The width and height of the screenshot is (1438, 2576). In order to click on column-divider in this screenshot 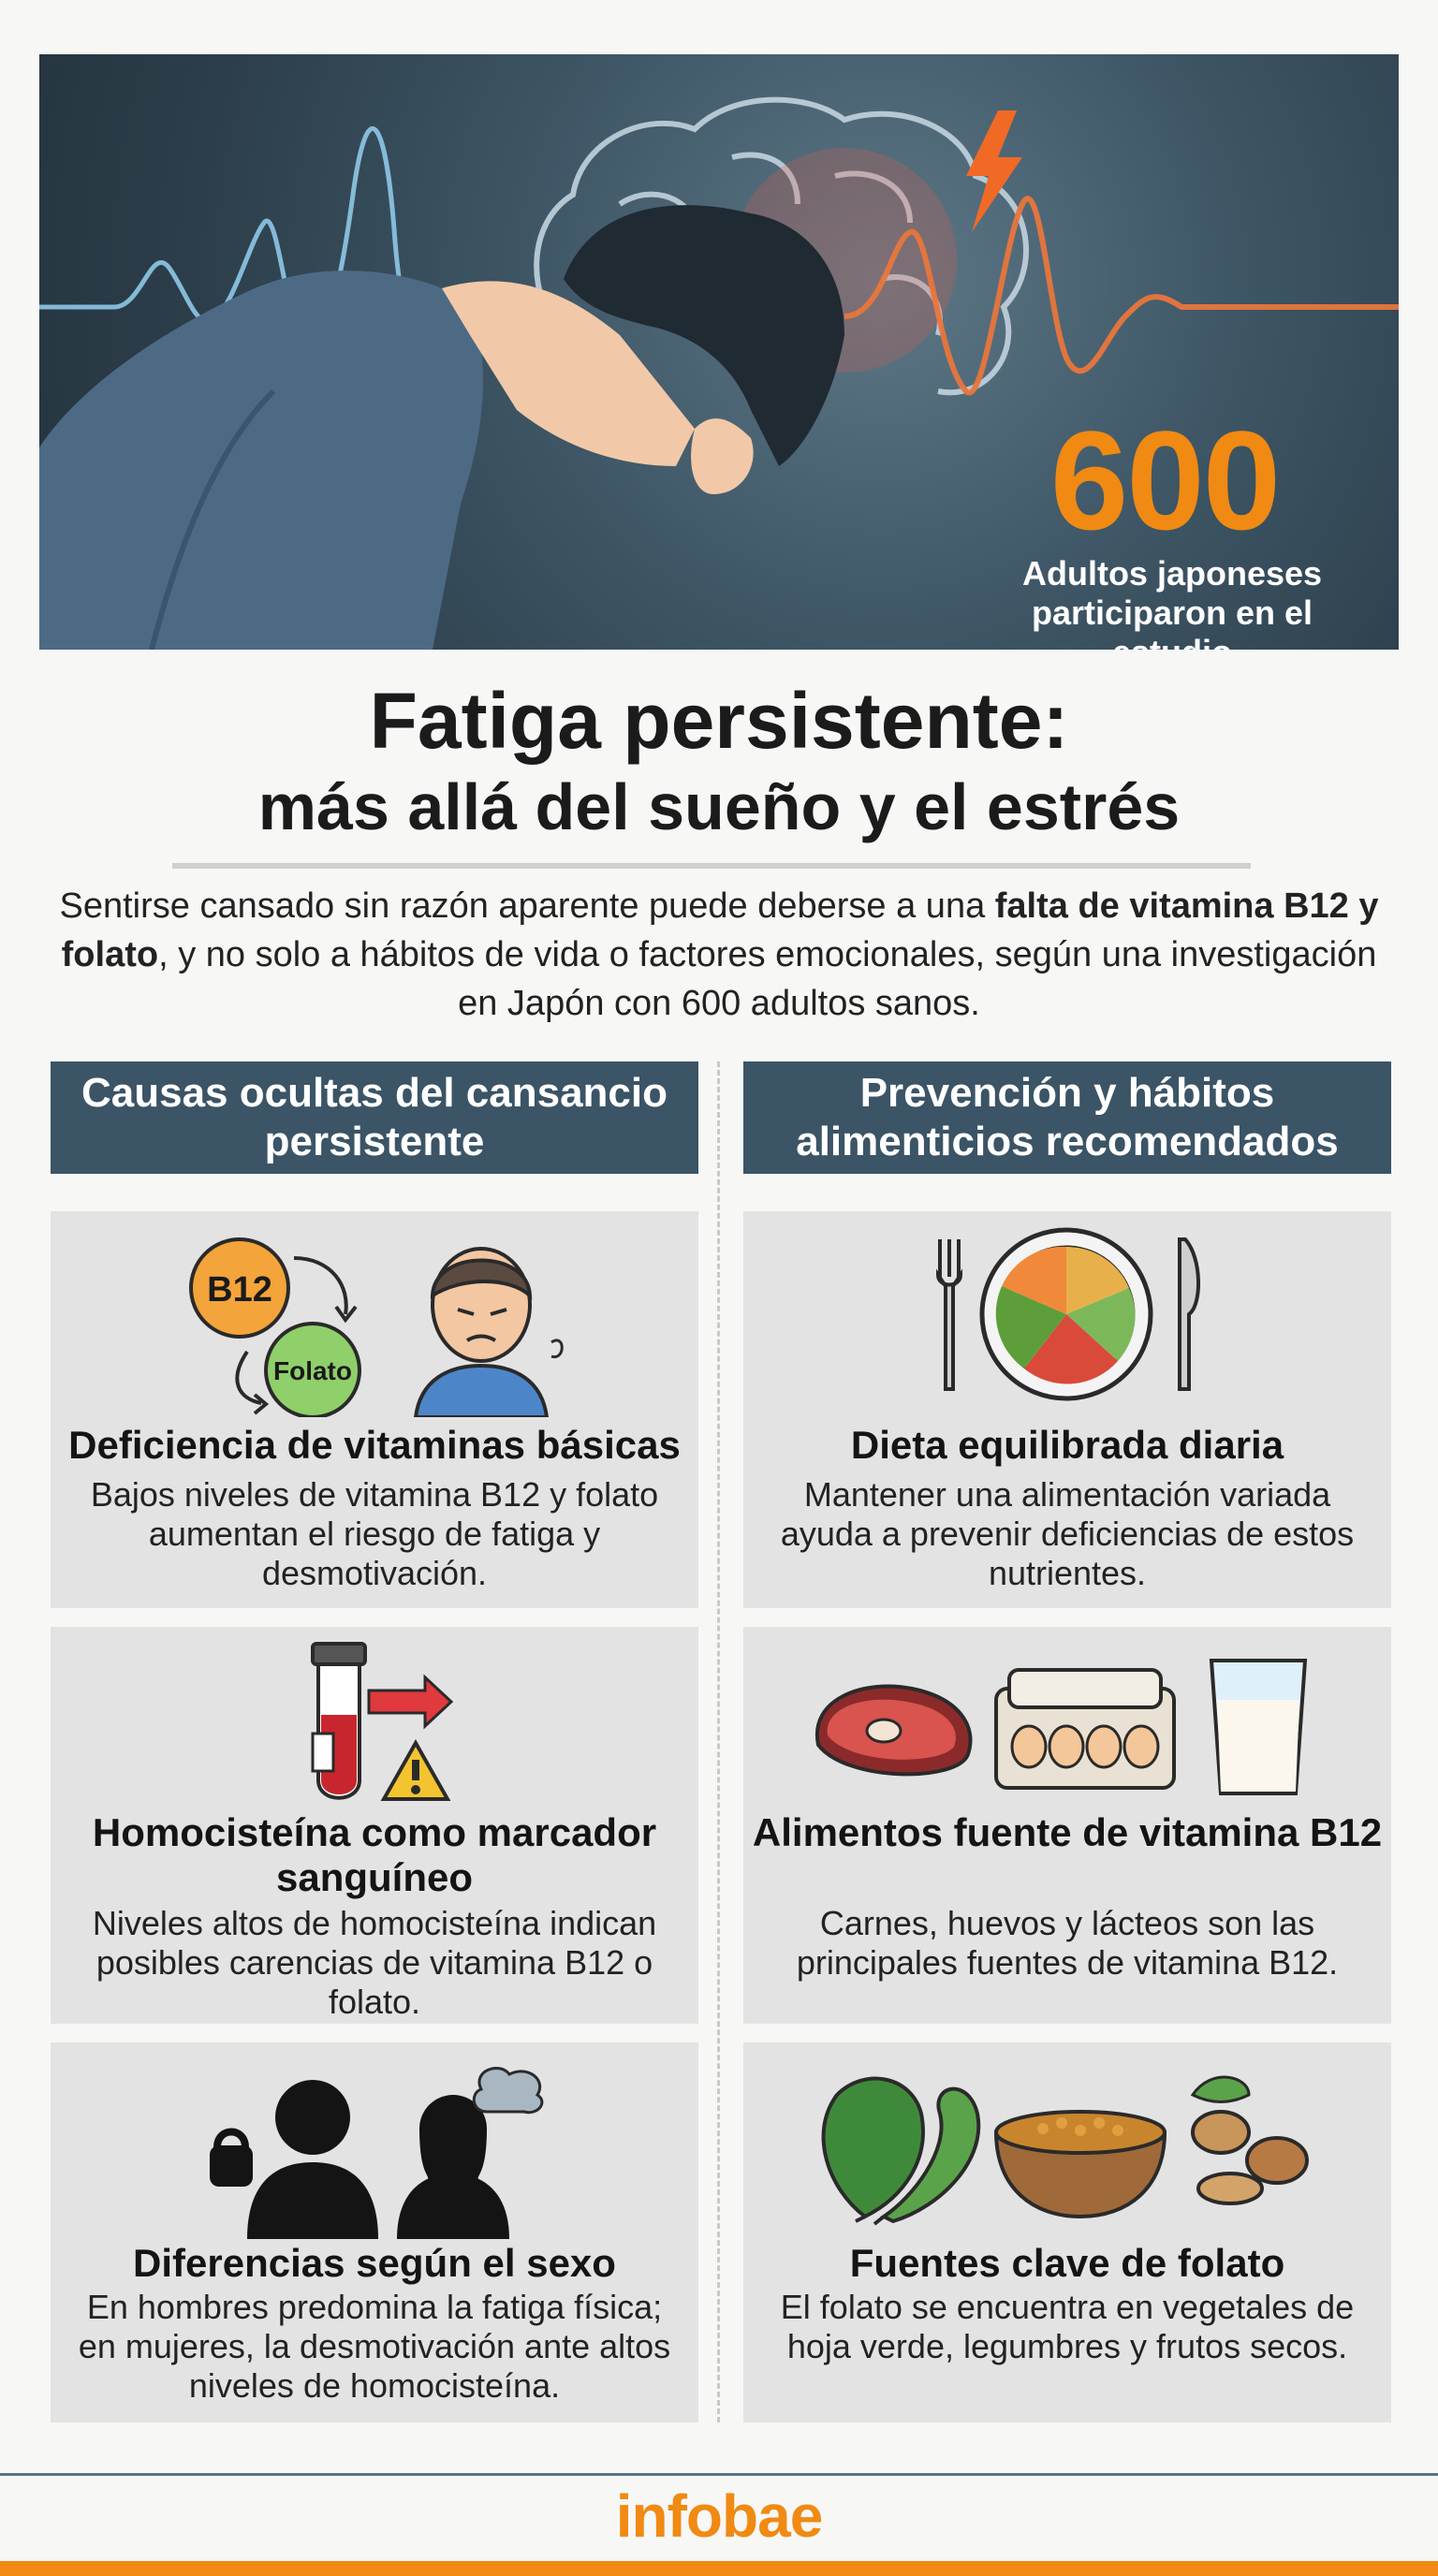, I will do `click(718, 1741)`.